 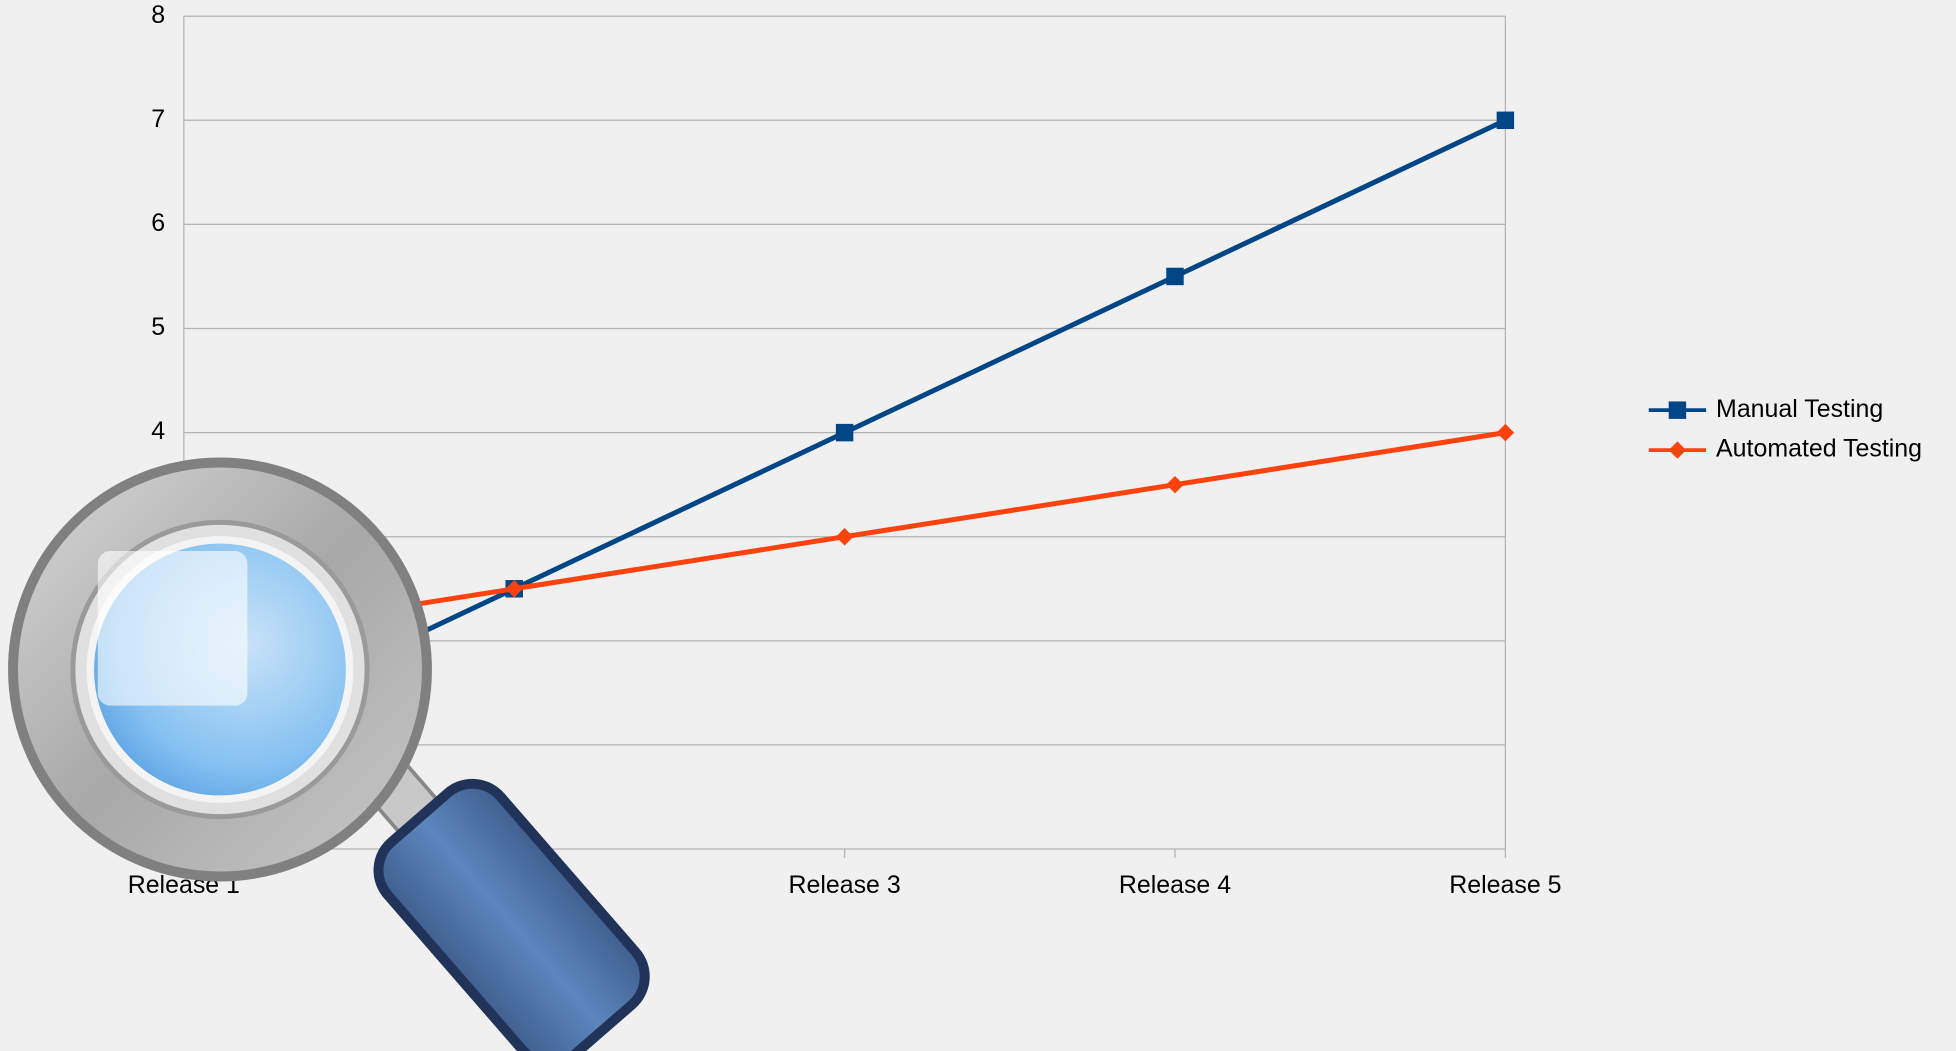 What do you see at coordinates (844, 885) in the screenshot?
I see `x-tick-label: Release 3` at bounding box center [844, 885].